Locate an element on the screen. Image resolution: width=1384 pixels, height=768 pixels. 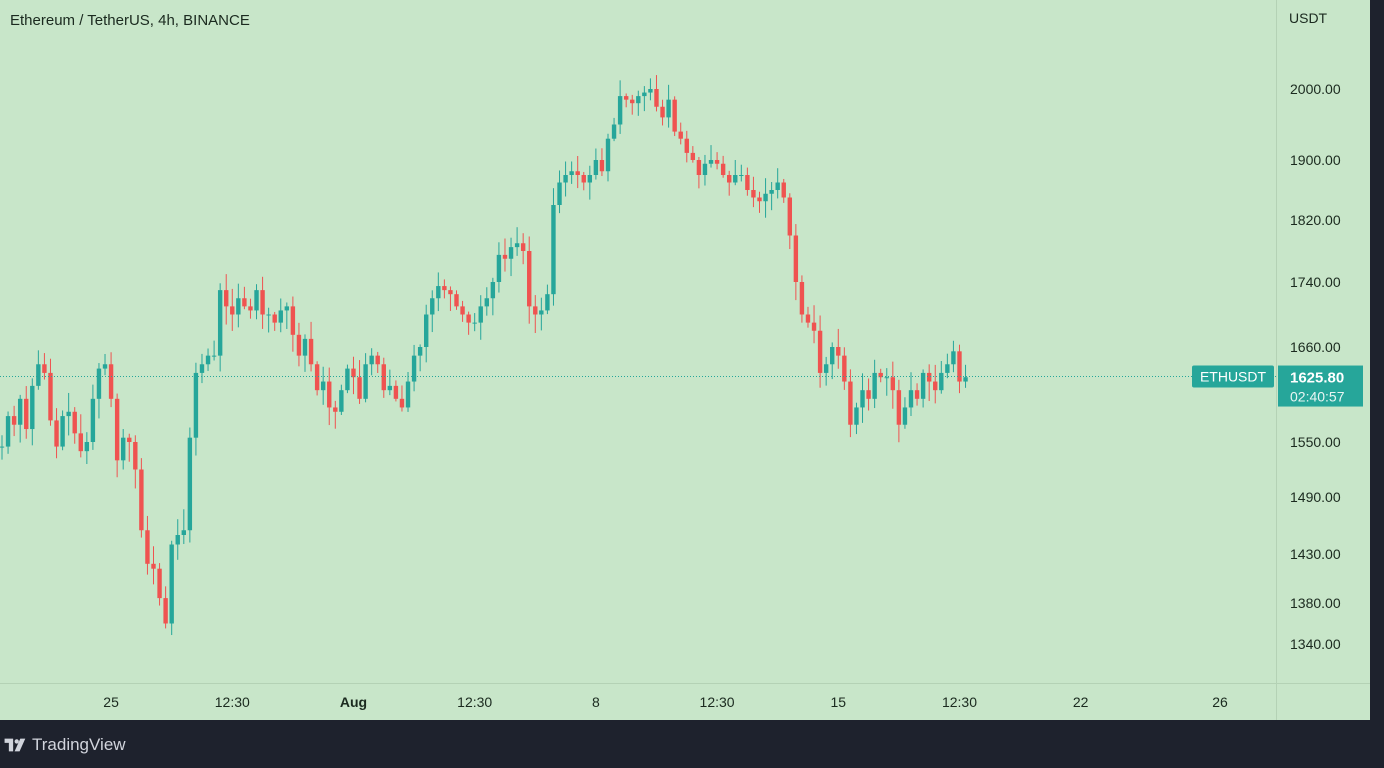
last-price-badge is located at coordinates (1320, 386).